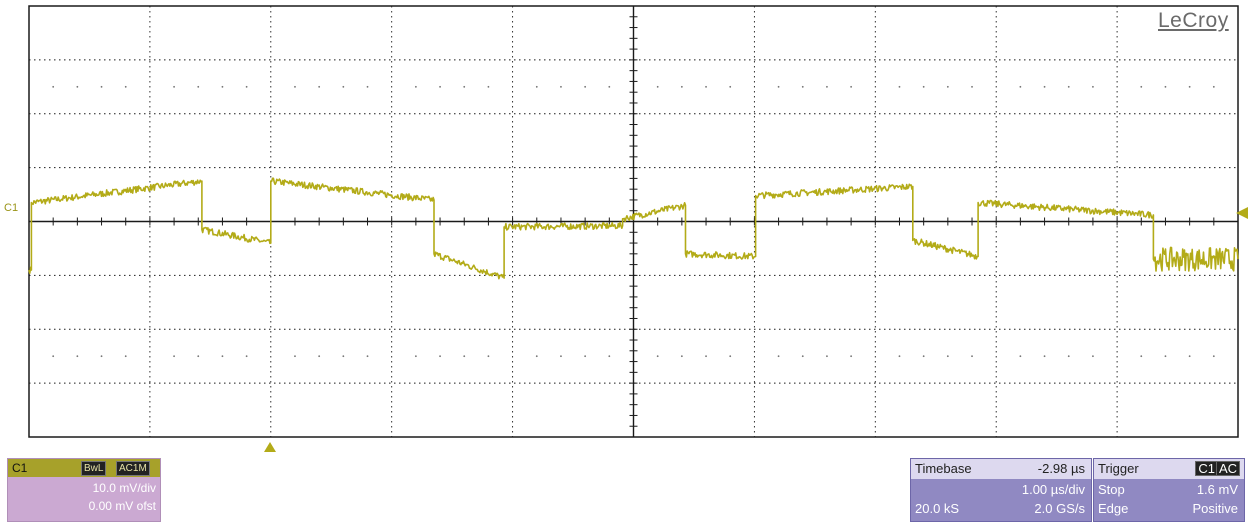  Describe the element at coordinates (937, 508) in the screenshot. I see `sample-count: 20.0 kS` at that location.